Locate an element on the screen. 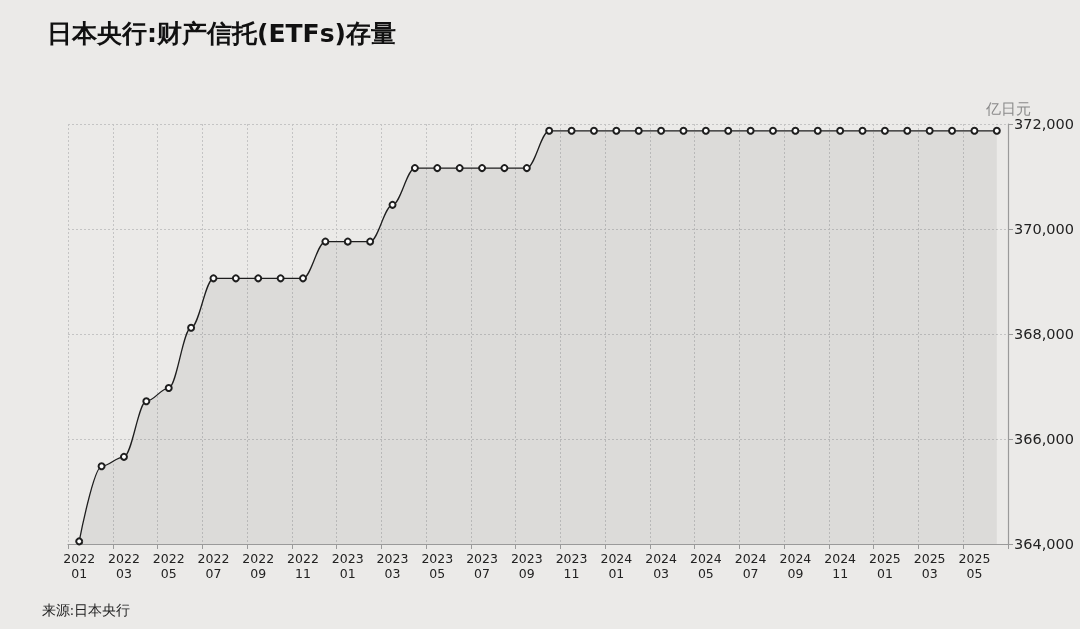 This screenshot has height=629, width=1080. x-tick-label: 2024 03 is located at coordinates (661, 566).